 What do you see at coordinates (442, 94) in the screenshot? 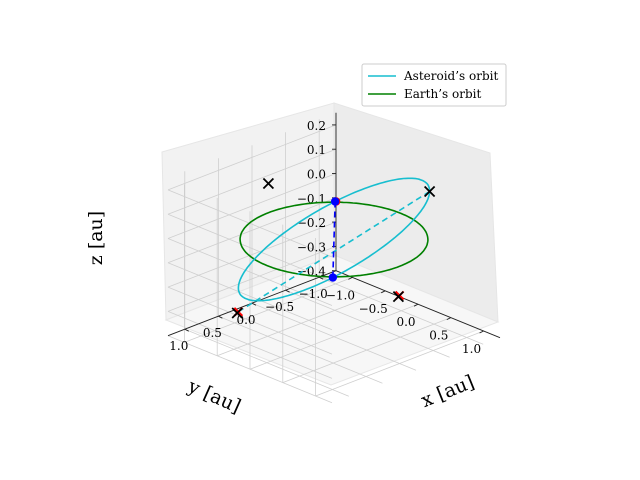
I see `legend-earth-label: Earth’s orbit` at bounding box center [442, 94].